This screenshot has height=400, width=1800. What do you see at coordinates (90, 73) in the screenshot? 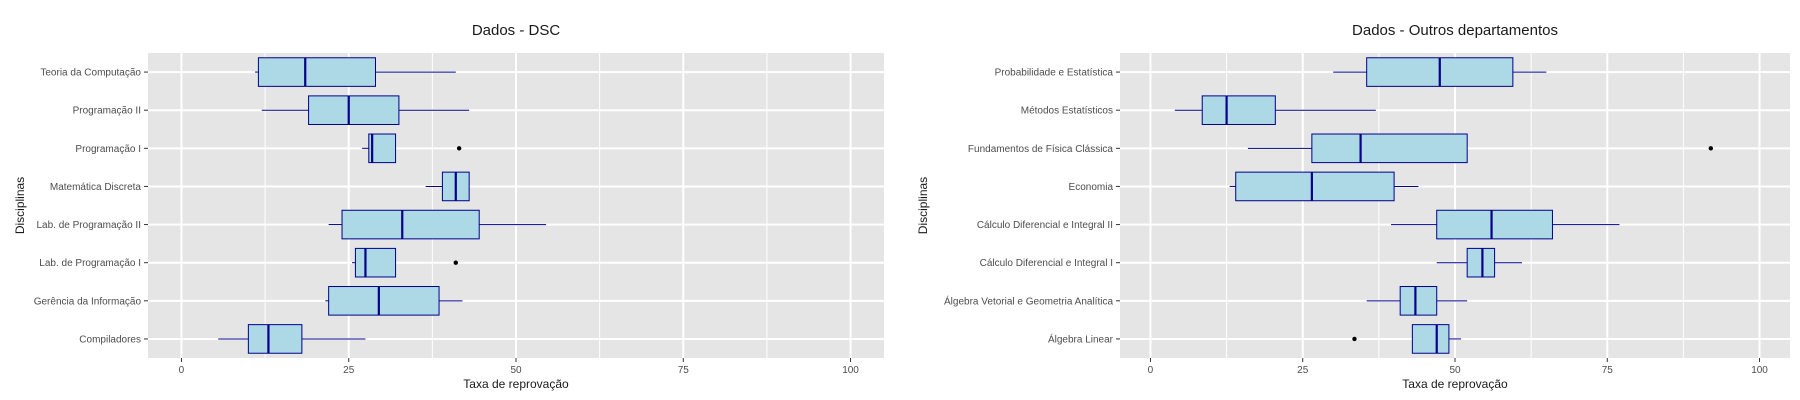
I see `y-tick-label: Teoria da Computação` at bounding box center [90, 73].